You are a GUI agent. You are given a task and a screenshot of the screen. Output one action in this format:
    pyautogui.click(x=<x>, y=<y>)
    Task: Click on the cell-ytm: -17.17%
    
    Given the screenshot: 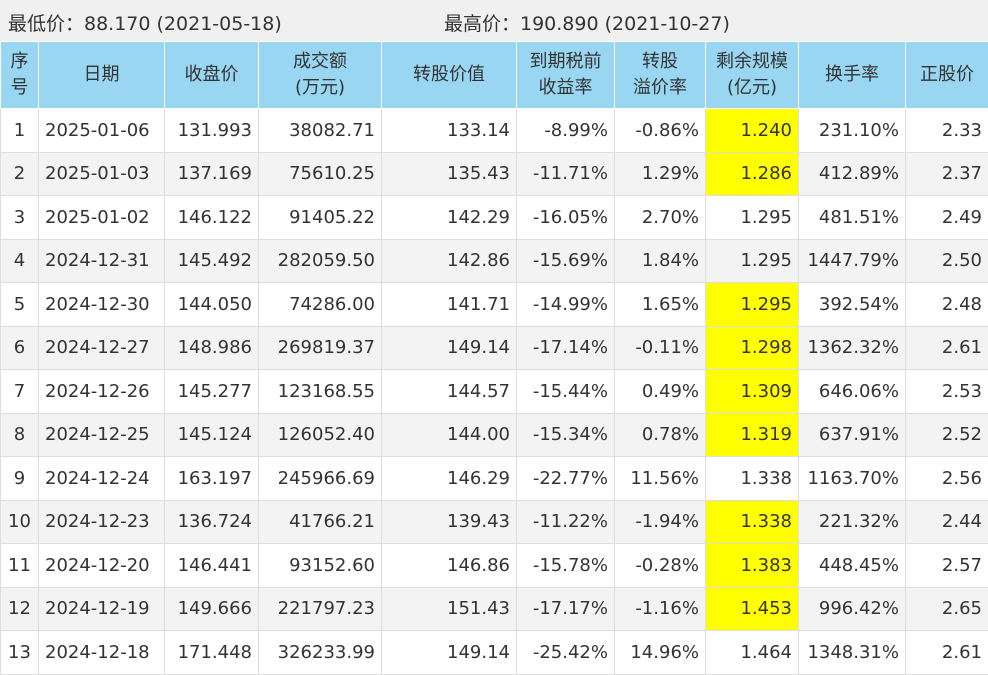 What is the action you would take?
    pyautogui.click(x=566, y=609)
    